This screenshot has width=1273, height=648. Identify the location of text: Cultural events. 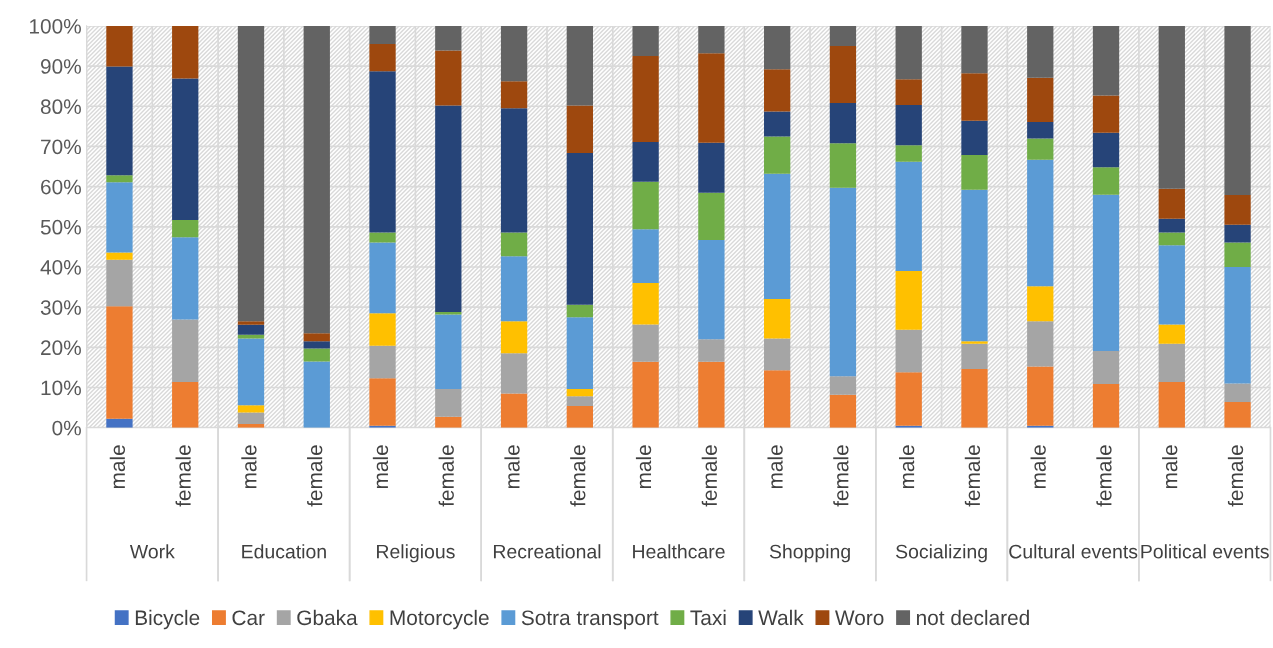
(1073, 551).